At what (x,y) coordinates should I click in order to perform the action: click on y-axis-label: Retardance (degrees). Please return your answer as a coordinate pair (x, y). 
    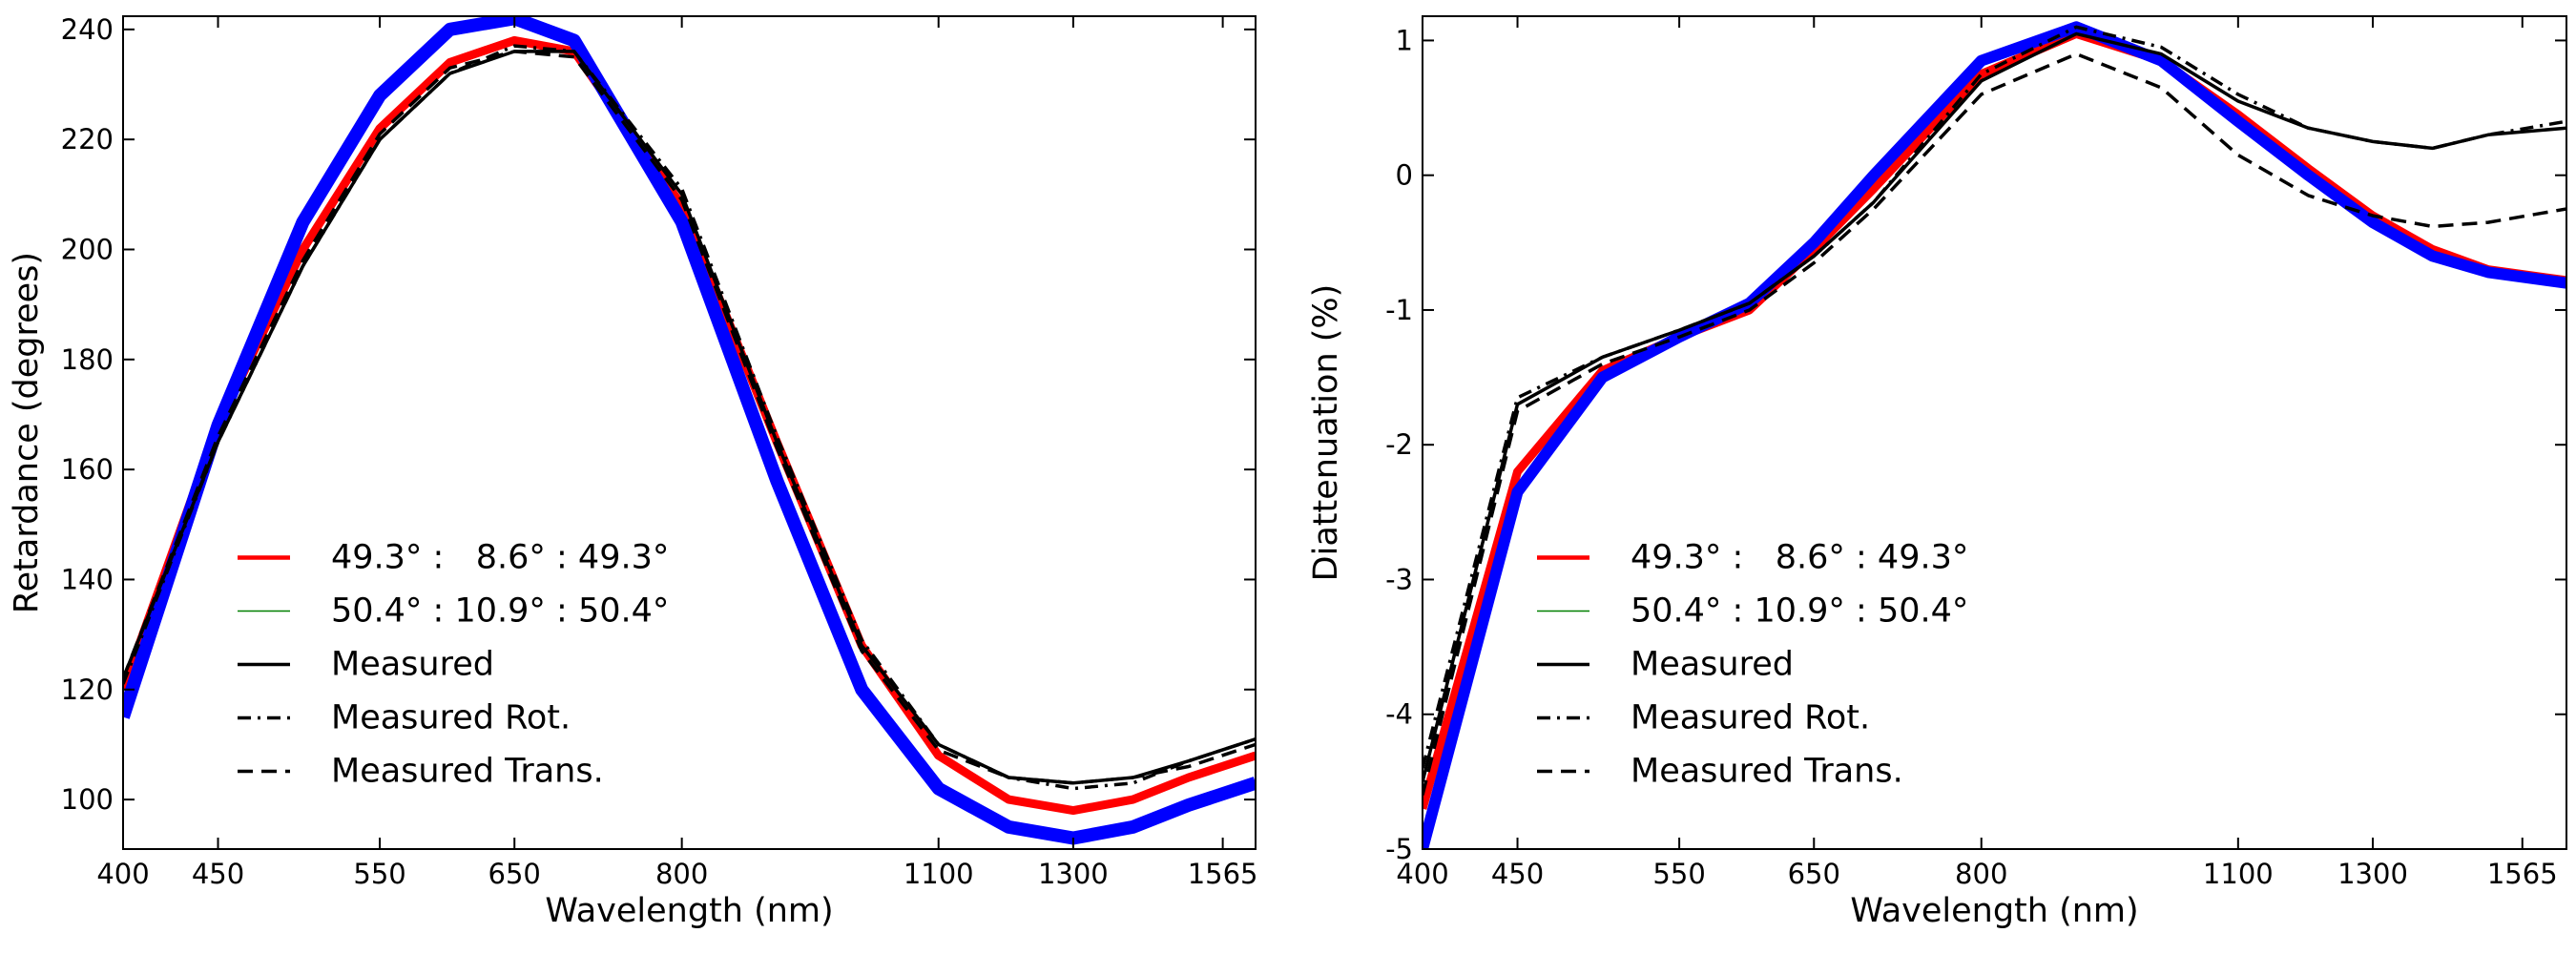
    Looking at the image, I should click on (27, 433).